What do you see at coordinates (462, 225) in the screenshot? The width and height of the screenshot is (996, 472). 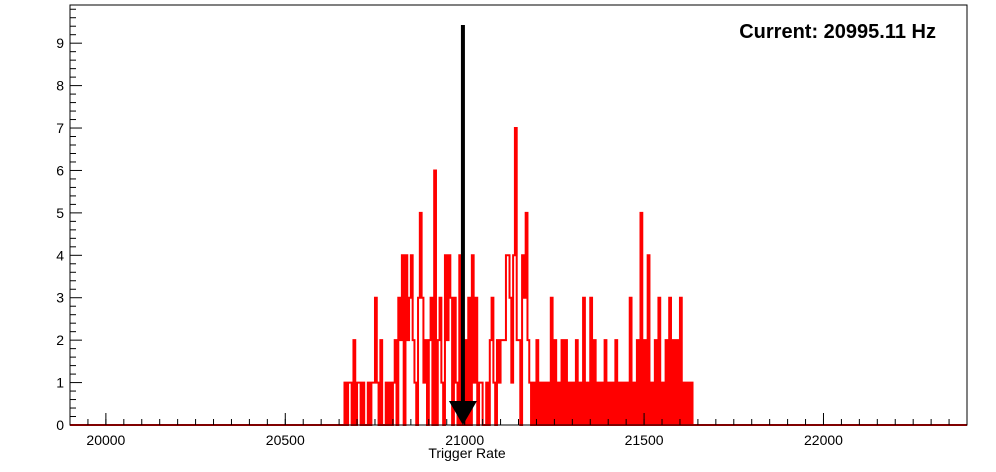 I see `current-rate-arrow` at bounding box center [462, 225].